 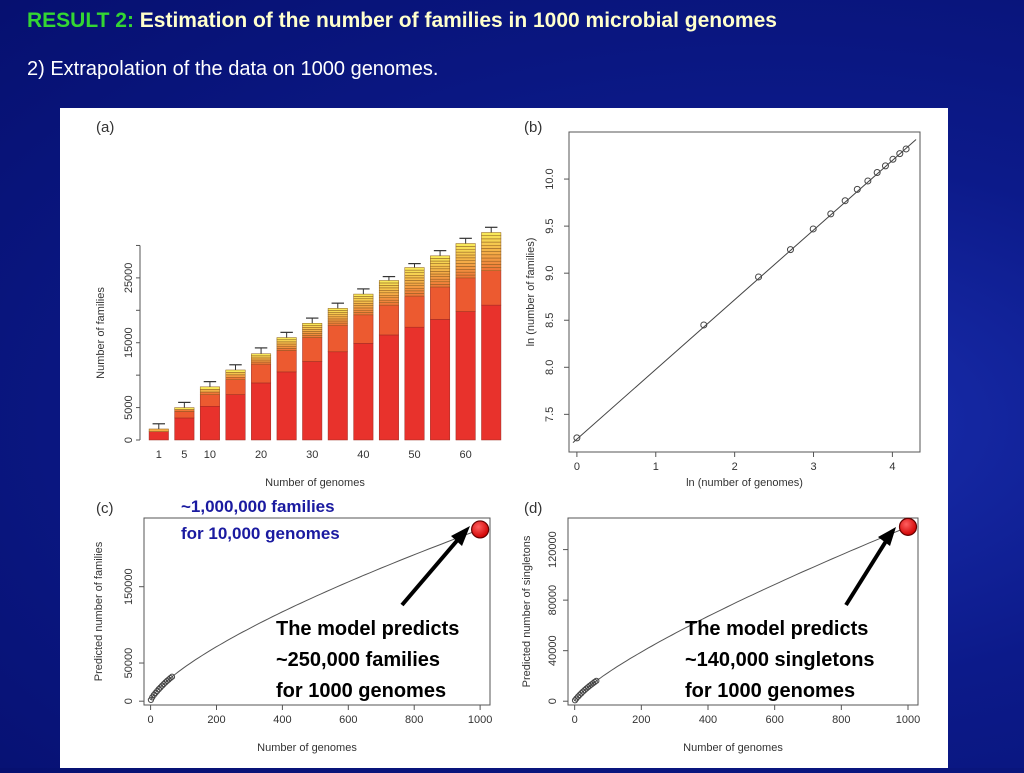 I want to click on y-axis-label-d: Predicted number of singletons, so click(x=527, y=611).